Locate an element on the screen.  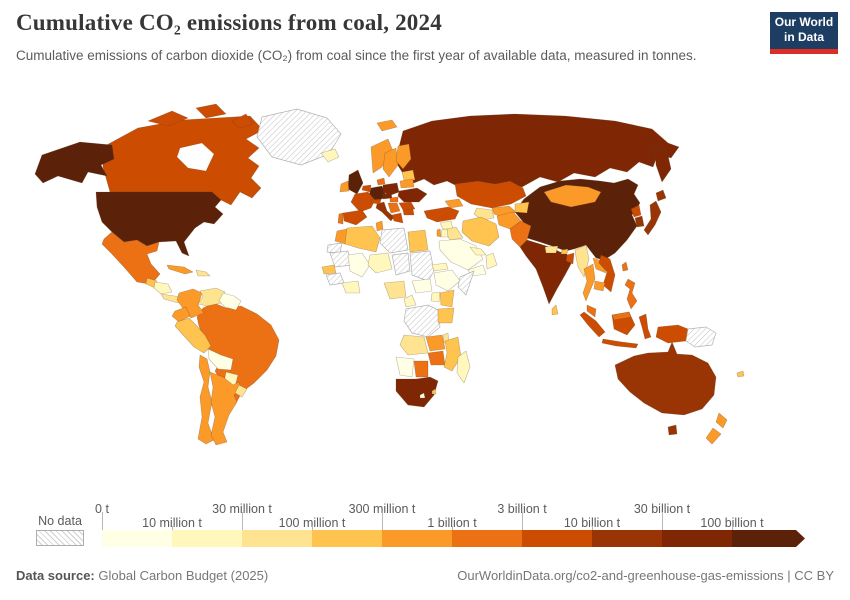
country-tunisia: Tunisia is located at coordinates (379, 226).